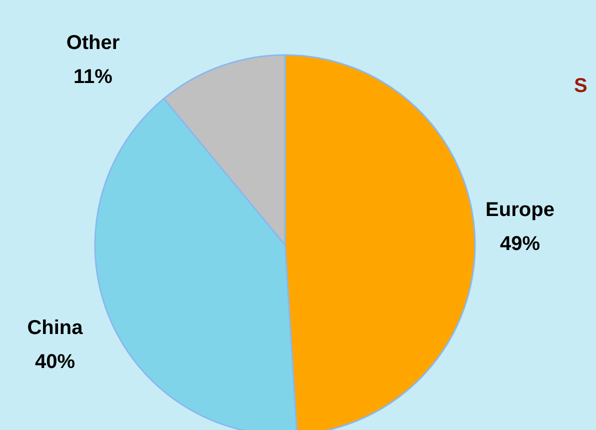 The width and height of the screenshot is (596, 430). Describe the element at coordinates (55, 362) in the screenshot. I see `data-label: 40%` at that location.